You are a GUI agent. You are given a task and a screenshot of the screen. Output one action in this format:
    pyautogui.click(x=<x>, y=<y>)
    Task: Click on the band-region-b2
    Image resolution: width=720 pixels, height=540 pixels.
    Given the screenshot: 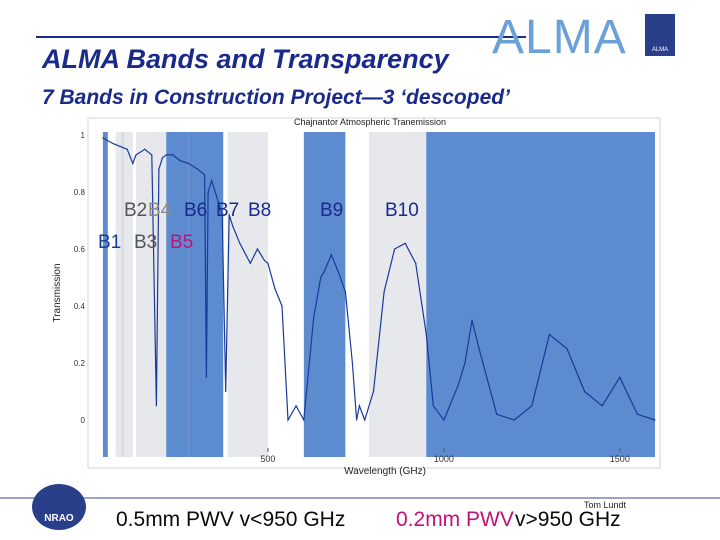 What is the action you would take?
    pyautogui.click(x=119, y=294)
    